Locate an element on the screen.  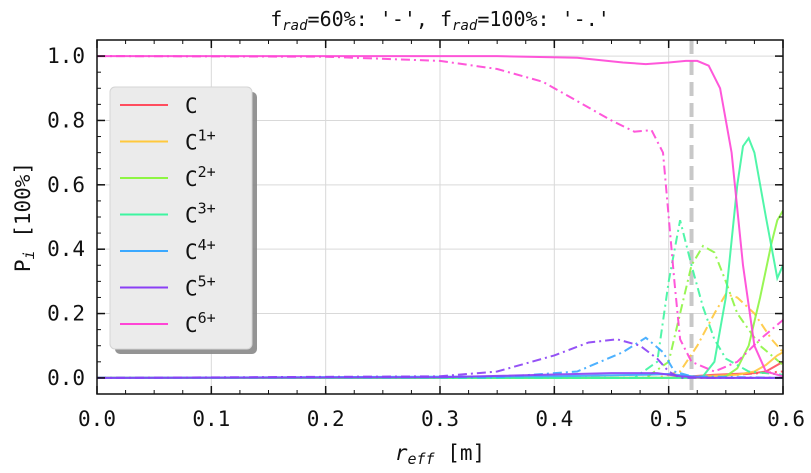
x-tick-label-4: 0.4 is located at coordinates (554, 419).